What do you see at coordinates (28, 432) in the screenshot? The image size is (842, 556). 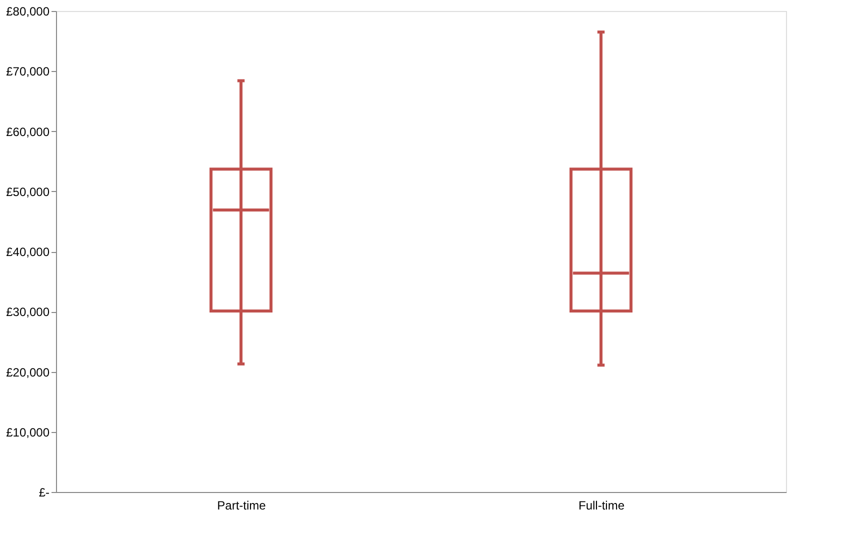 I see `y-tick-label: £10,000` at bounding box center [28, 432].